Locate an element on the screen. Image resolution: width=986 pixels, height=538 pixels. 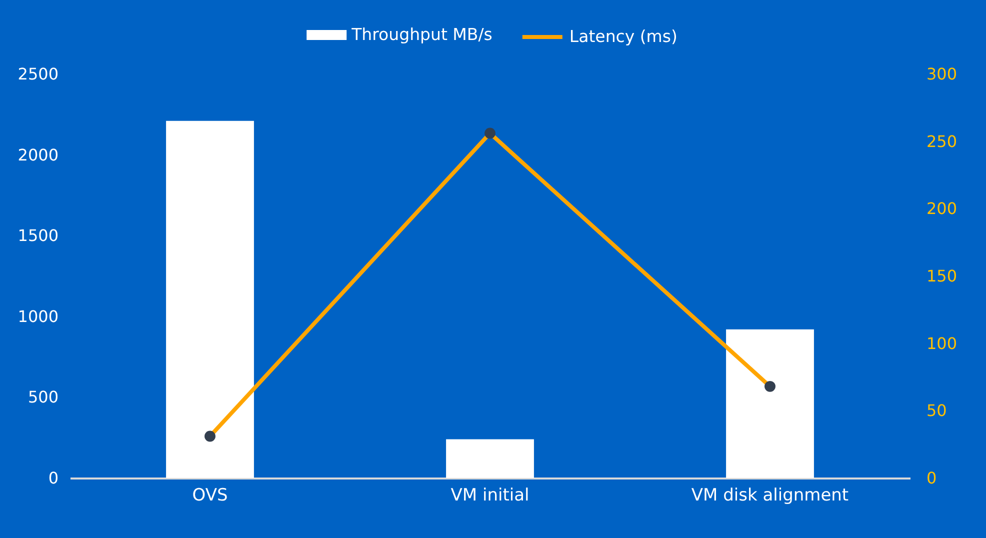
y2-tick-label: 300 is located at coordinates (942, 74).